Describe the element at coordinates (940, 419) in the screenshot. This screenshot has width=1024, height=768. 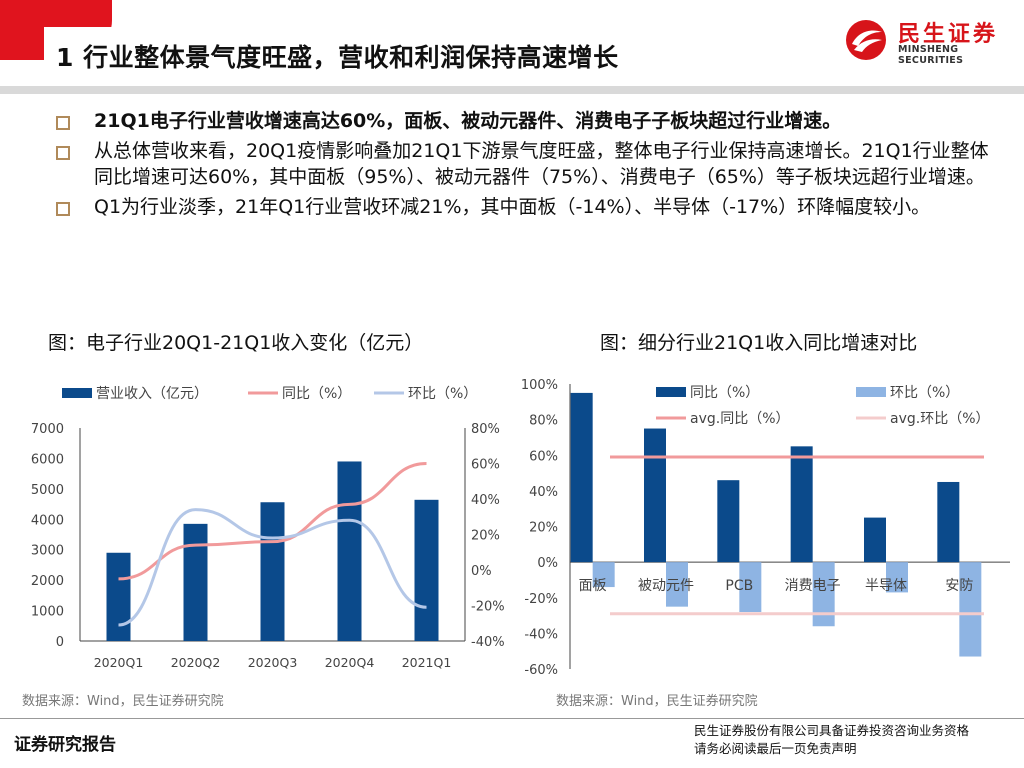
I see `legend-label: avg.环比（%）` at that location.